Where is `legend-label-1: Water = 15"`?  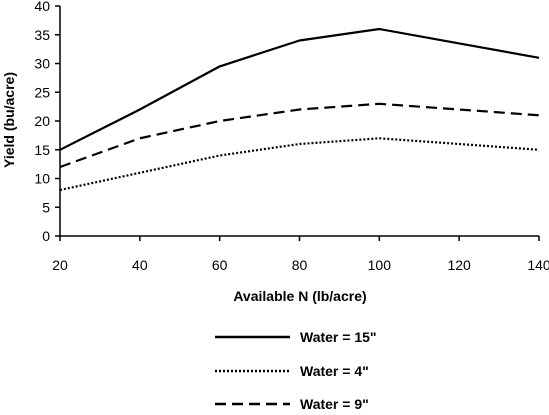
legend-label-1: Water = 15" is located at coordinates (338, 337).